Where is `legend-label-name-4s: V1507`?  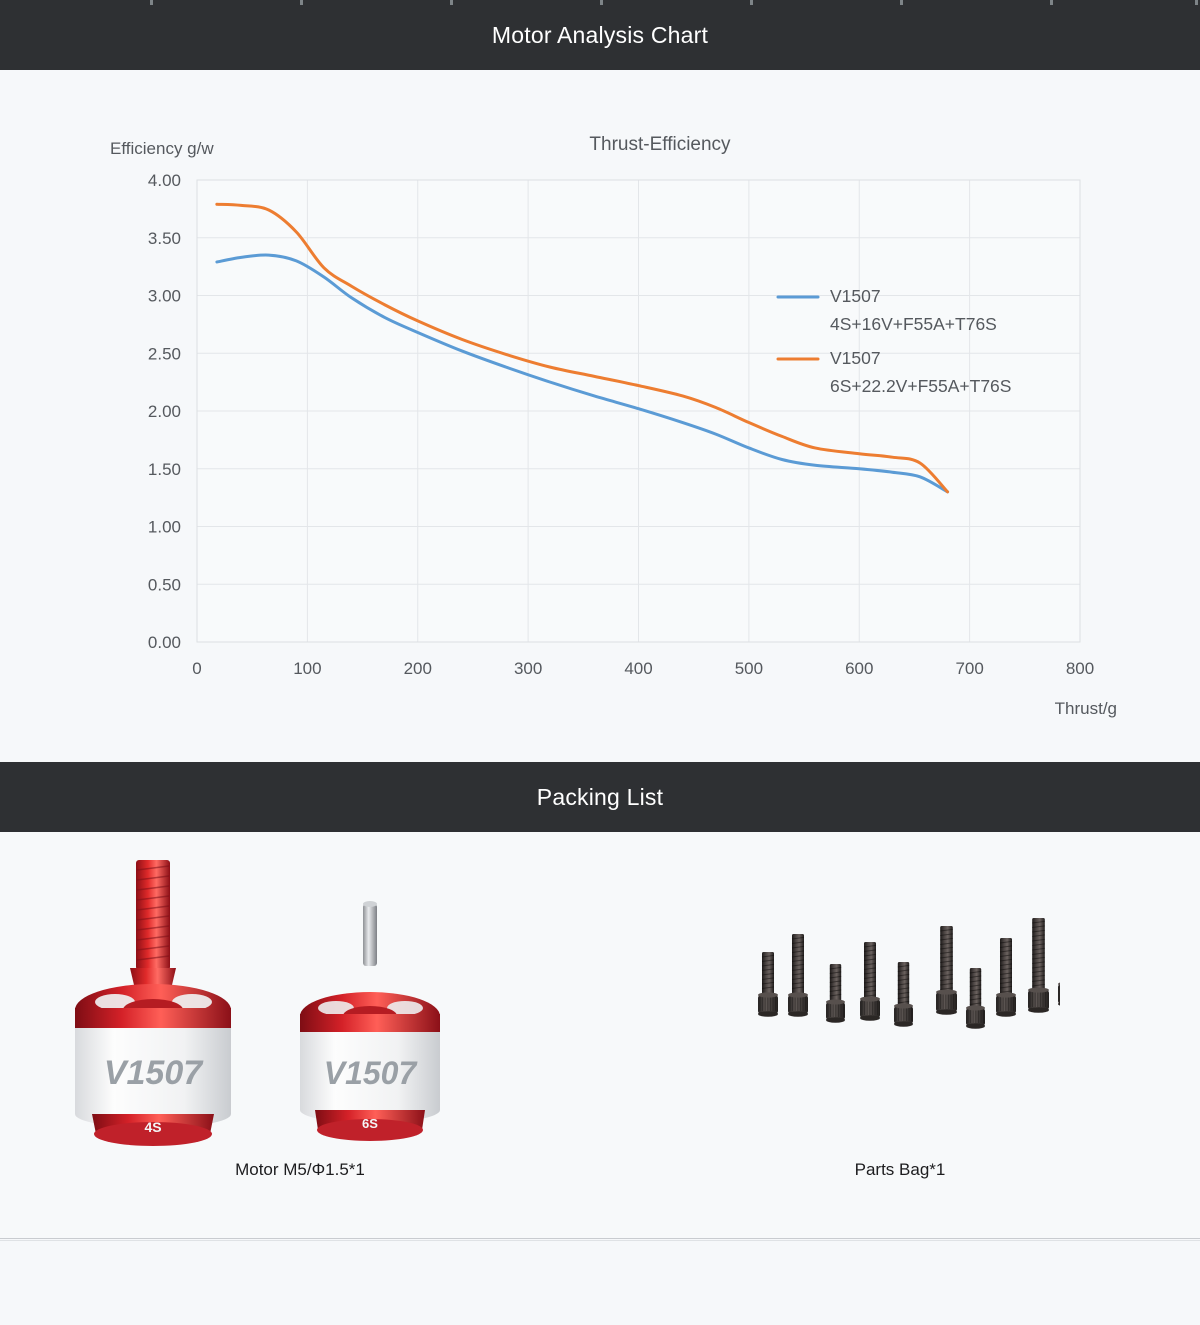 legend-label-name-4s: V1507 is located at coordinates (855, 296).